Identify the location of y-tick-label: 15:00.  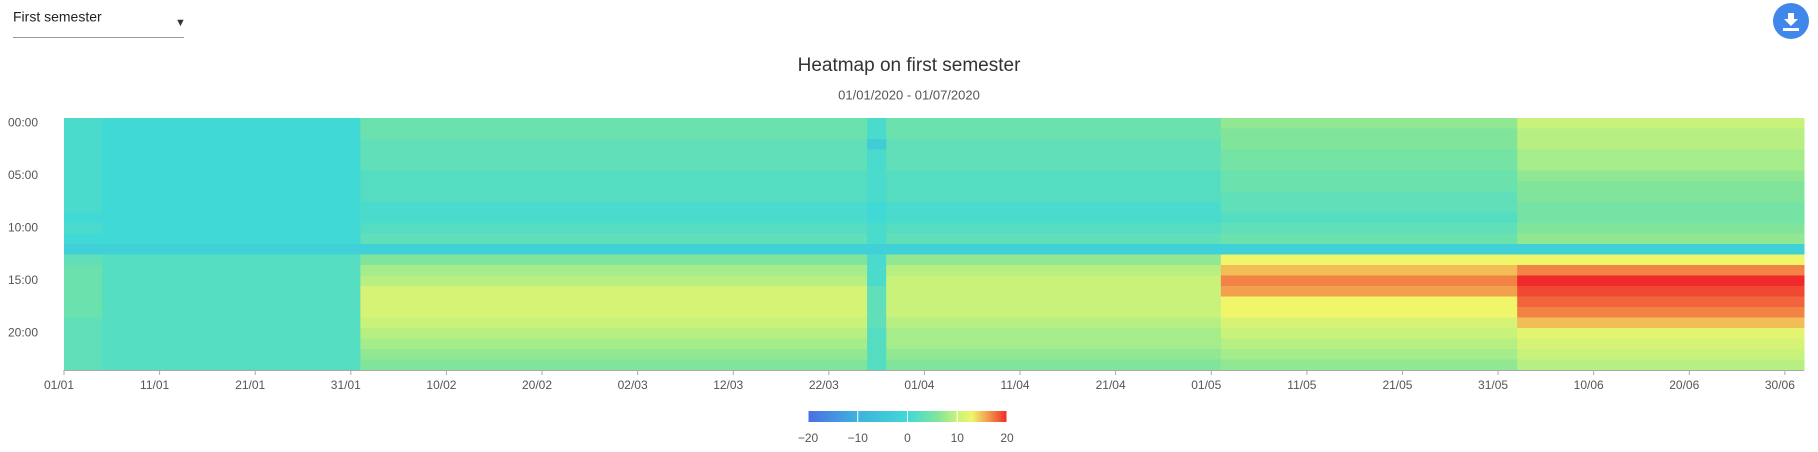
(23, 280).